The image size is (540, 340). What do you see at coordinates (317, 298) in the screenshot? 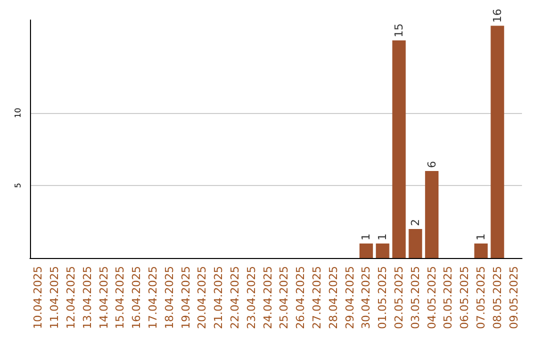
I see `x-tick-label: 27.04.2025` at bounding box center [317, 298].